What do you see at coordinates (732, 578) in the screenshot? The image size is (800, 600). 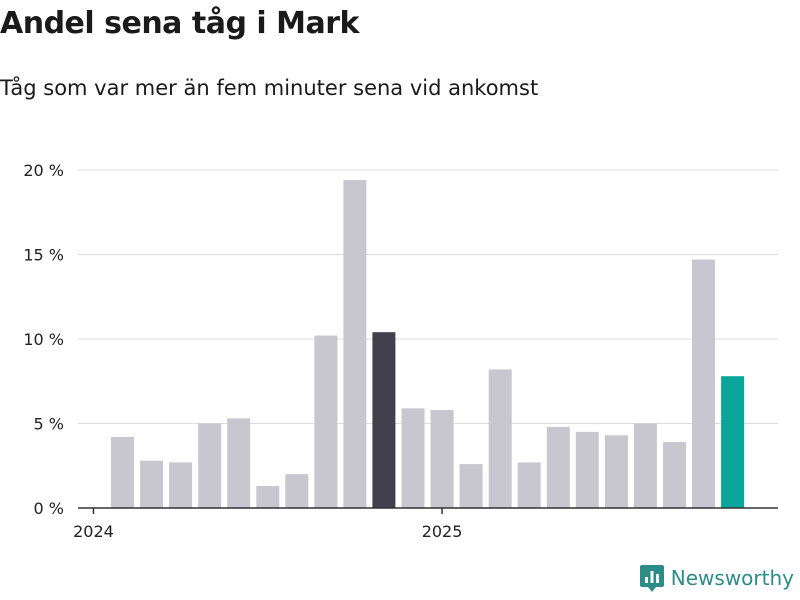 I see `brand-name: Newsworthy` at bounding box center [732, 578].